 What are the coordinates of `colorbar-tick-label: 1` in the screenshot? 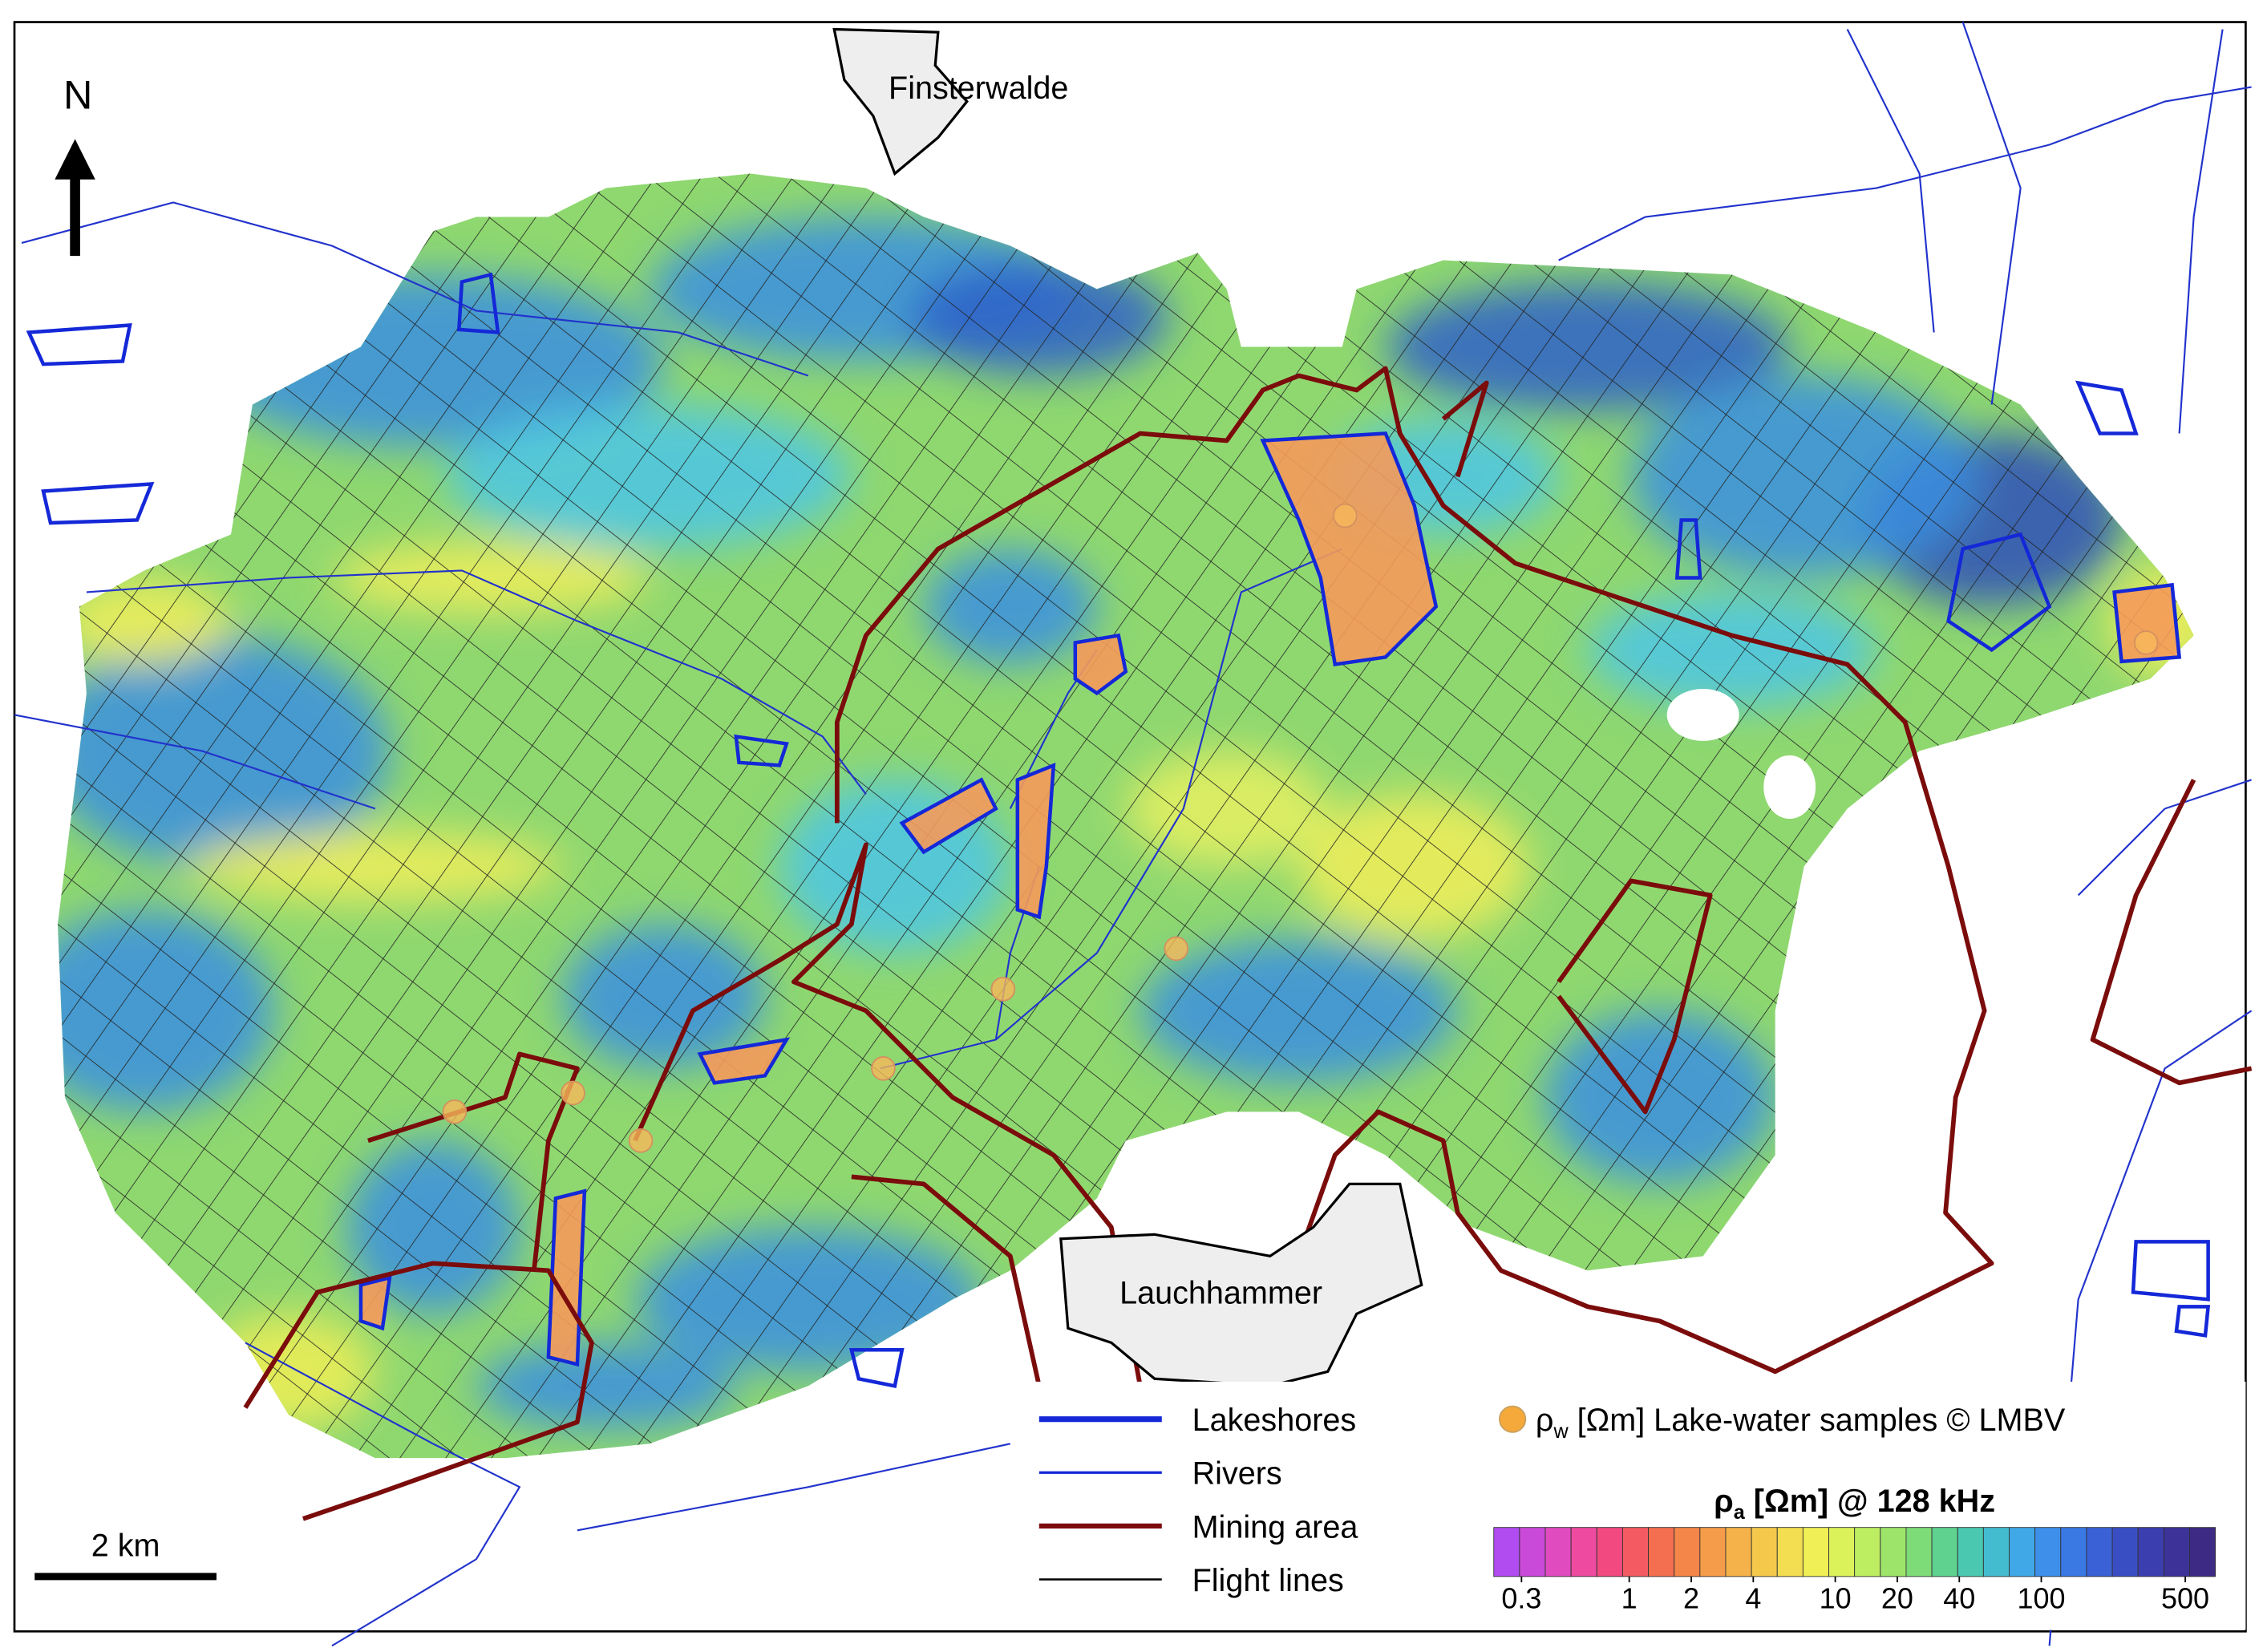 It's located at (1630, 1597).